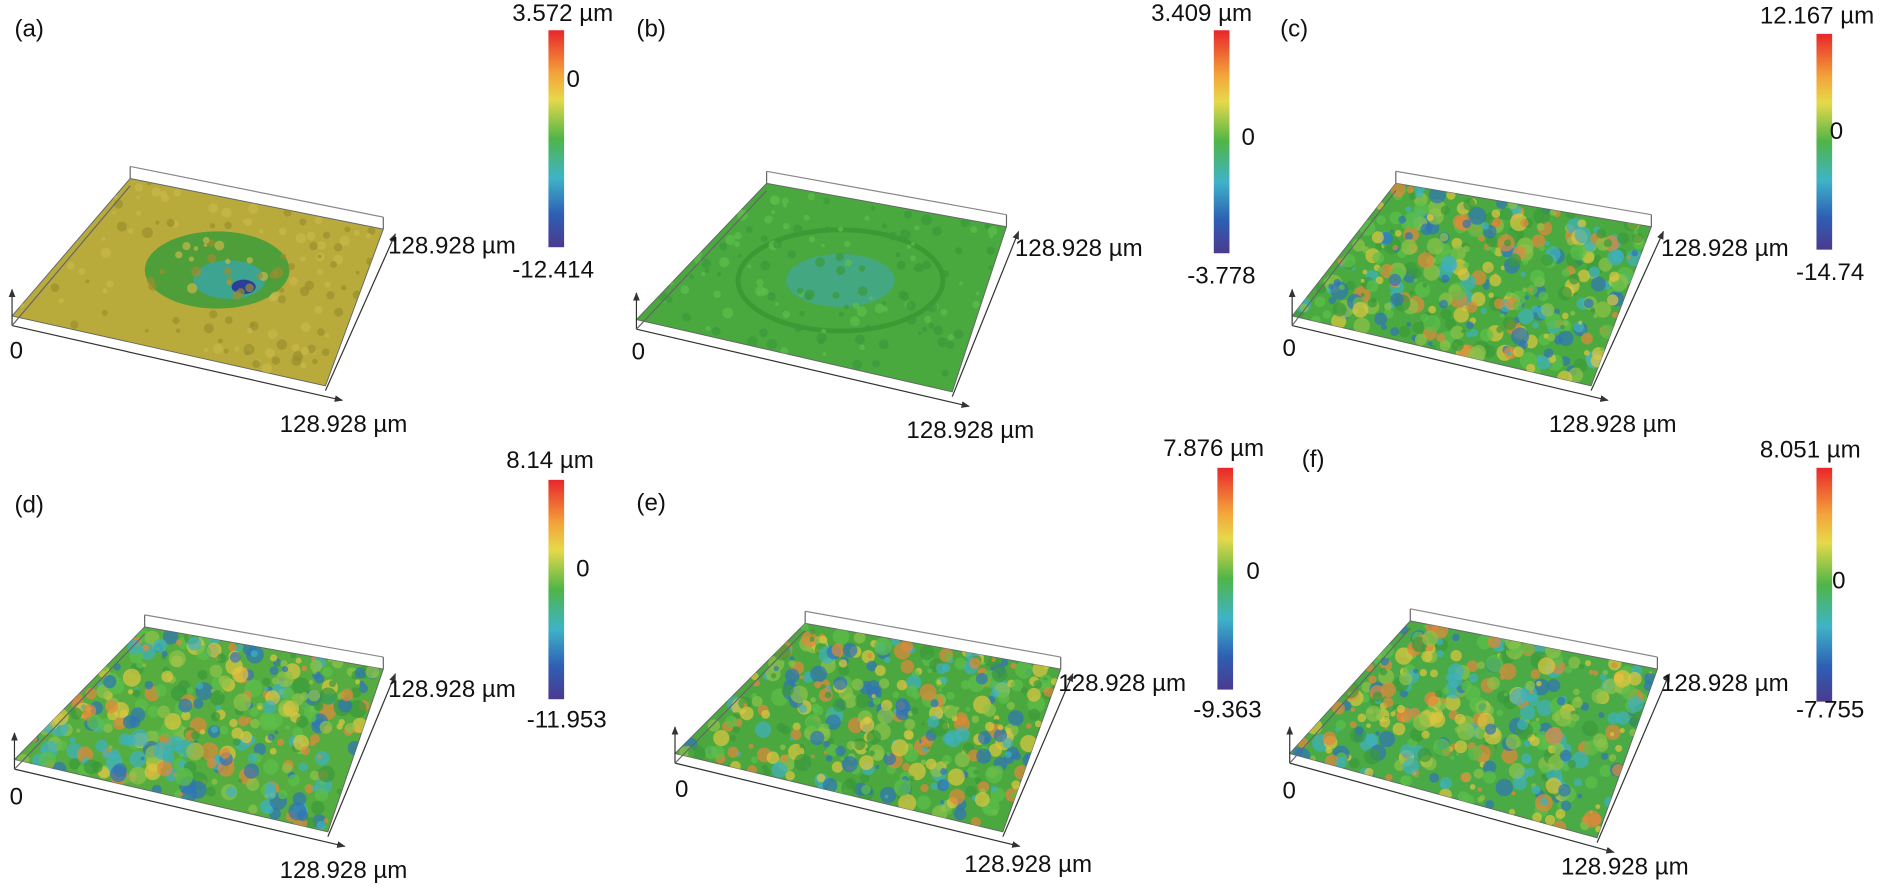 This screenshot has width=1890, height=891. What do you see at coordinates (1613, 424) in the screenshot?
I see `x-axis-label: 128.928 µm` at bounding box center [1613, 424].